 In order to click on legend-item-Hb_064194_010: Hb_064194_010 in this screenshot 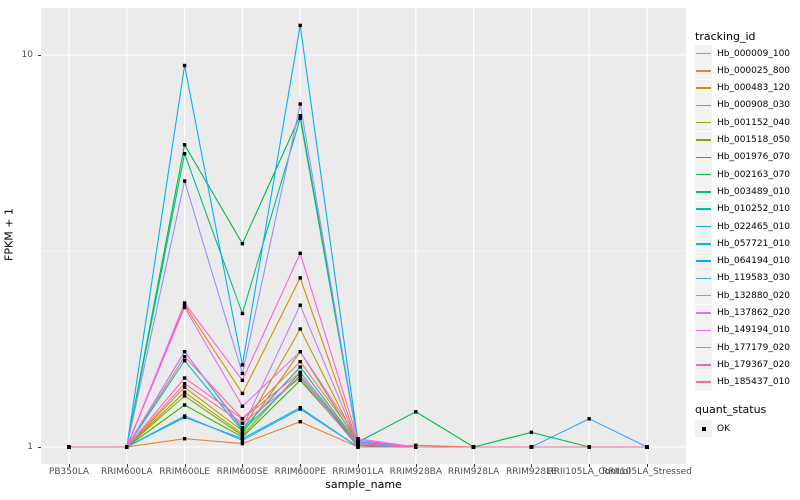, I will do `click(742, 261)`.